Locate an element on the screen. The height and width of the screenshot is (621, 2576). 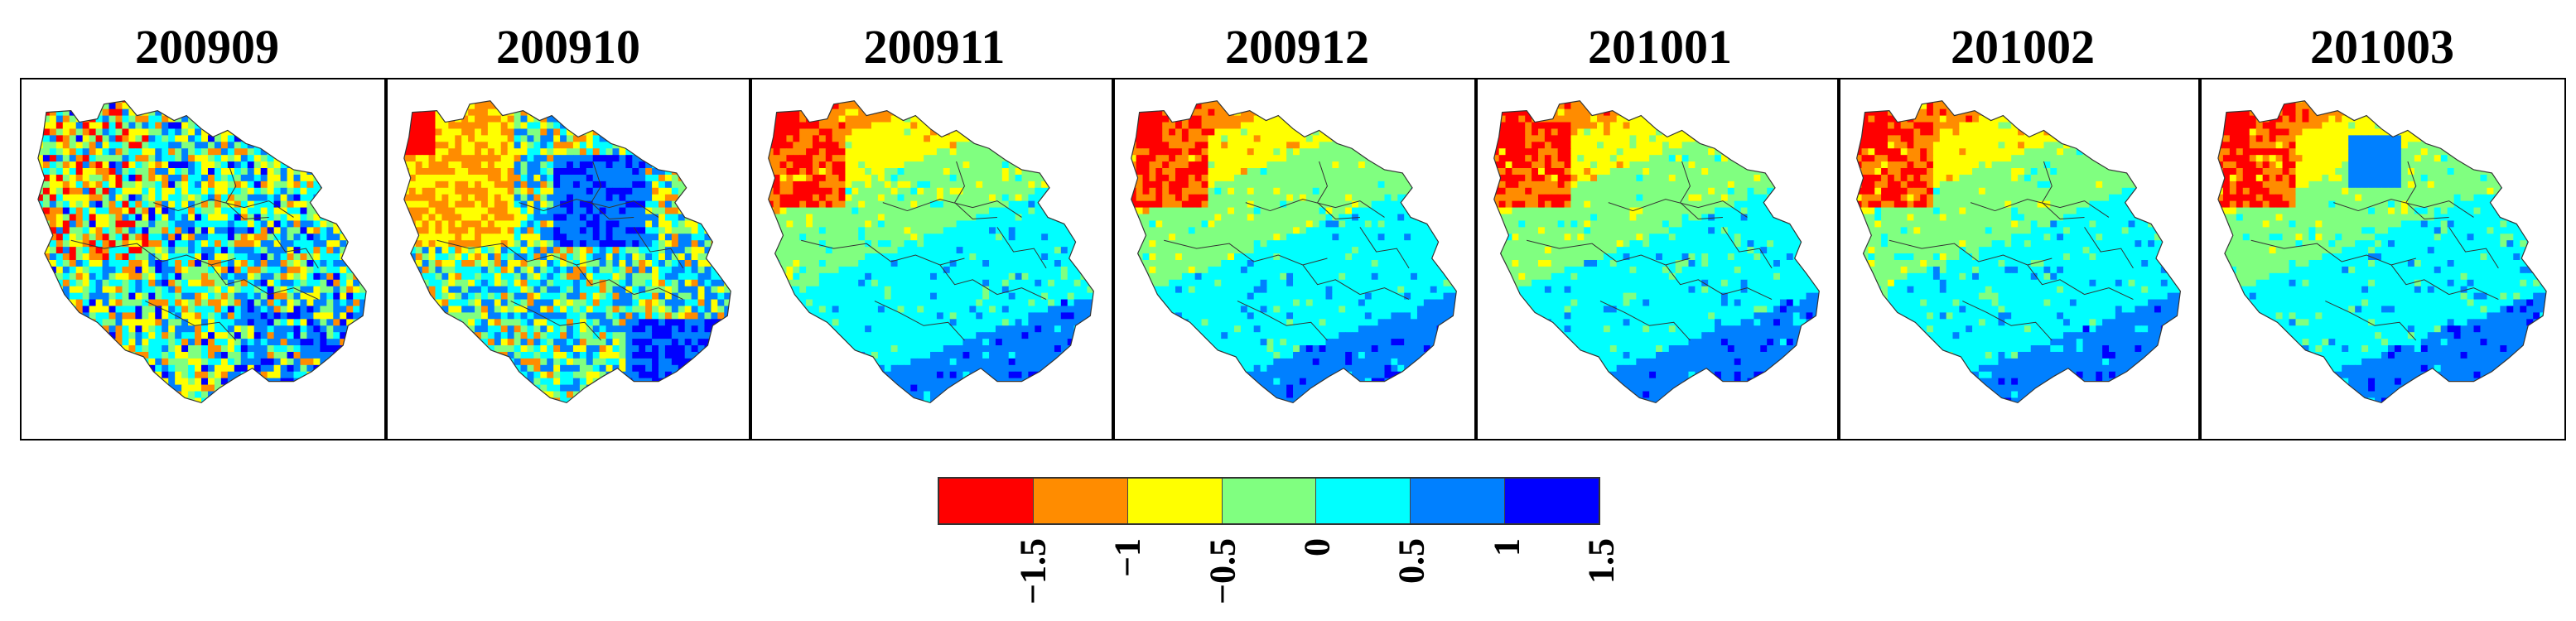
panel-title: 201003 is located at coordinates (2382, 47).